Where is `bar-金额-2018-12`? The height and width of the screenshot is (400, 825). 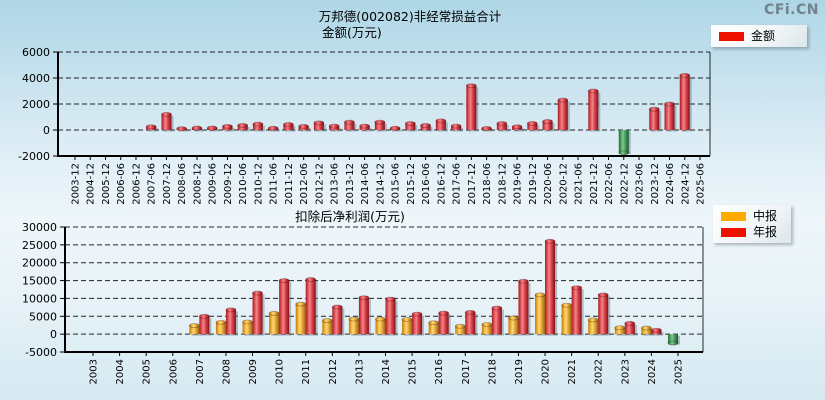
bar-金额-2018-12 is located at coordinates (501, 126).